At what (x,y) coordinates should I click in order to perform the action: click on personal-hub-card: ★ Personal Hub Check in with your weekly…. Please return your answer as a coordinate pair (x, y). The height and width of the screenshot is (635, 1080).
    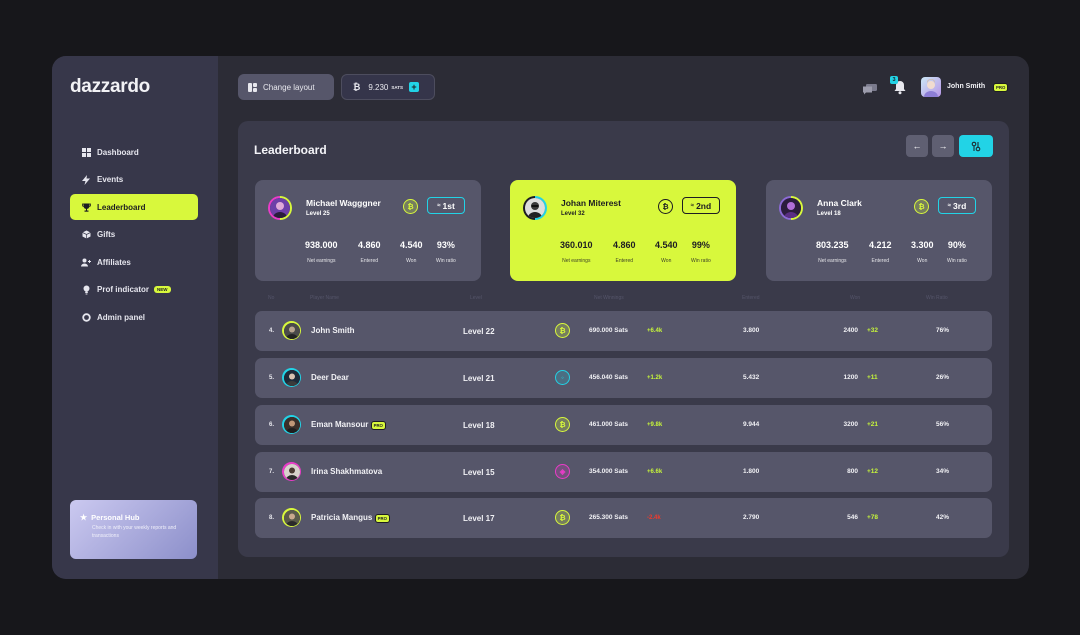
    Looking at the image, I should click on (133, 529).